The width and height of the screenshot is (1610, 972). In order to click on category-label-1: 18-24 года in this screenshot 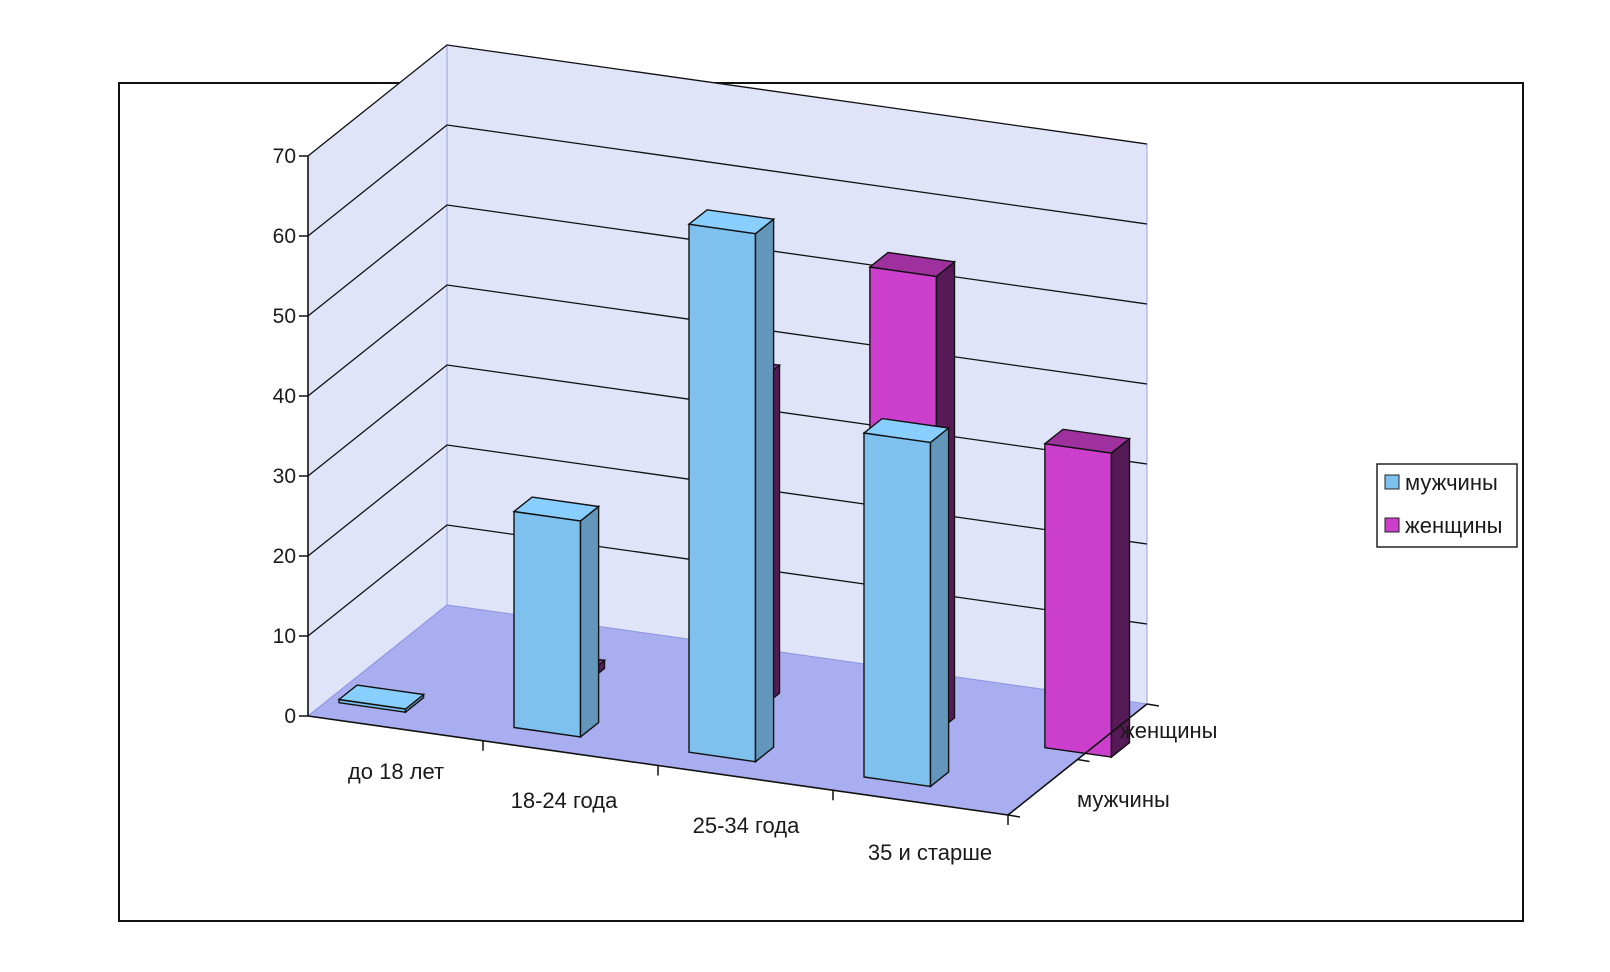, I will do `click(565, 800)`.